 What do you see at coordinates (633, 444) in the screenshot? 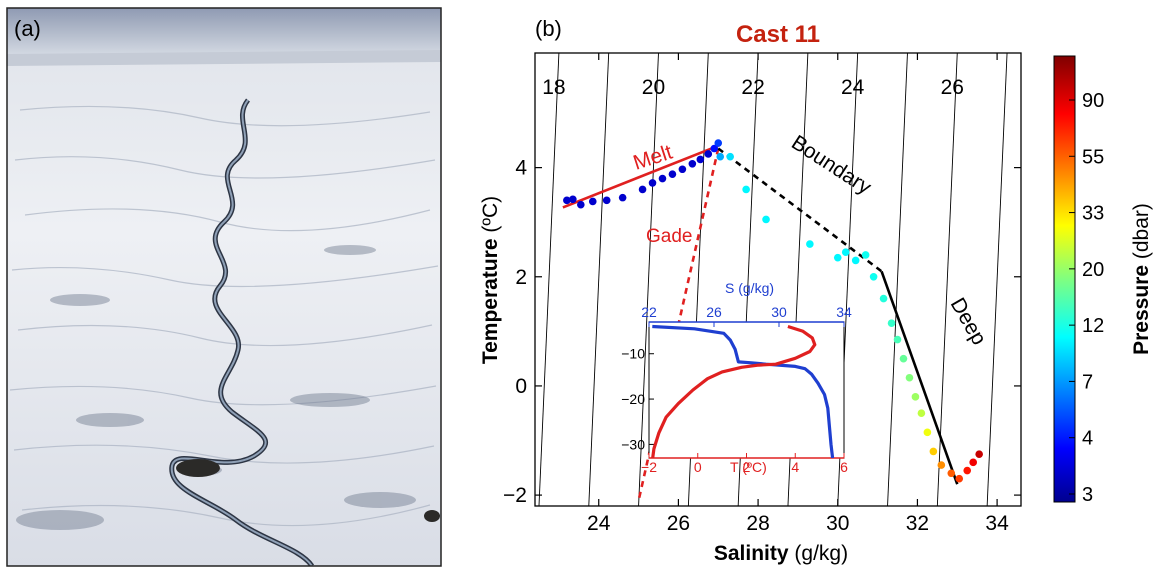
I see `inset-y-tick-label: −30` at bounding box center [633, 444].